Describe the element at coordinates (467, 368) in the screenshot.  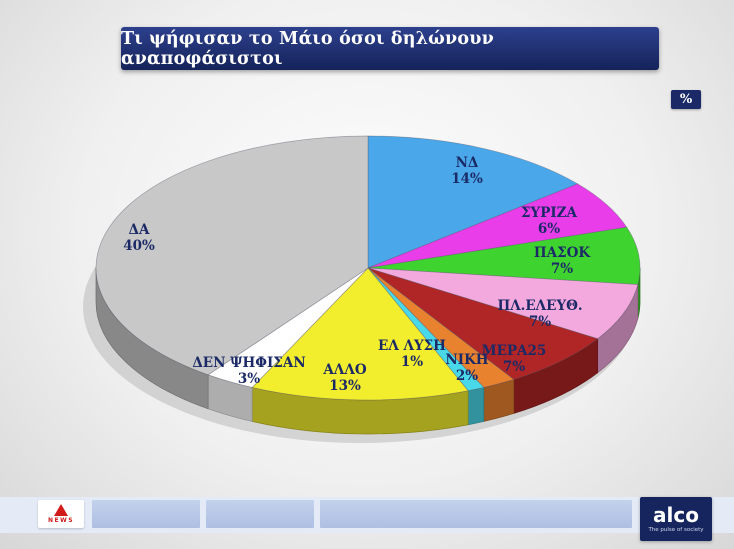
I see `slice-label: ΝΙΚΗ 2%` at that location.